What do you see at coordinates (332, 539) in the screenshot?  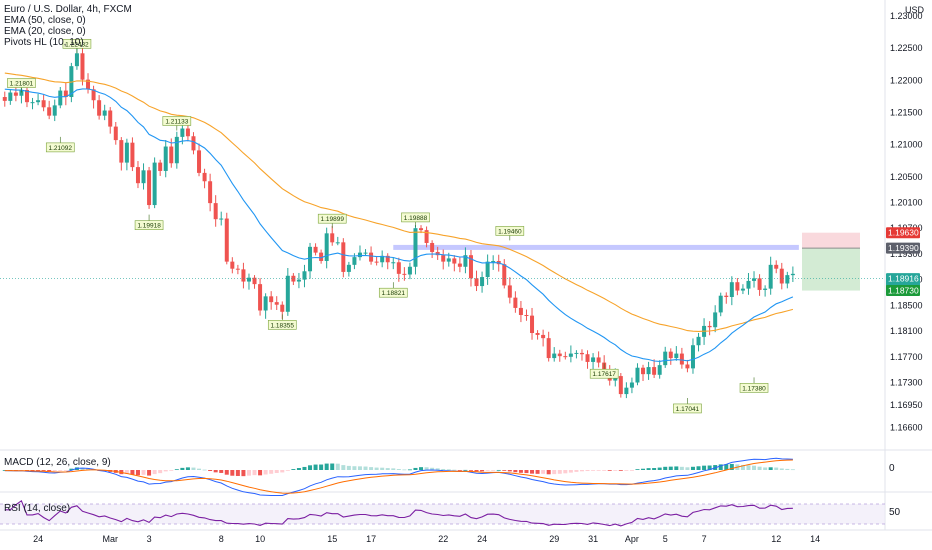 I see `x-tick-label: 15` at bounding box center [332, 539].